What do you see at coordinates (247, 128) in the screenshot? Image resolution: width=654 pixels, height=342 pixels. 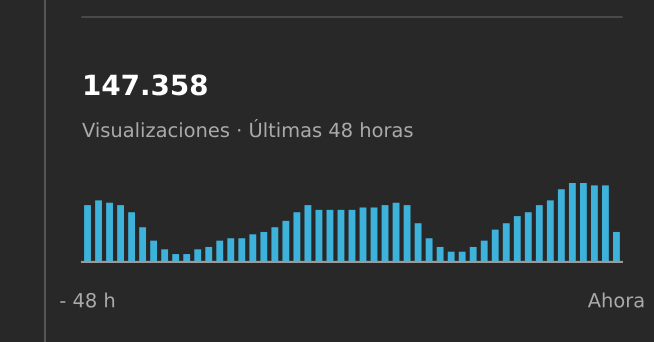 I see `chart-subtitle: Visualizaciones · Últimas 48 horas` at bounding box center [247, 128].